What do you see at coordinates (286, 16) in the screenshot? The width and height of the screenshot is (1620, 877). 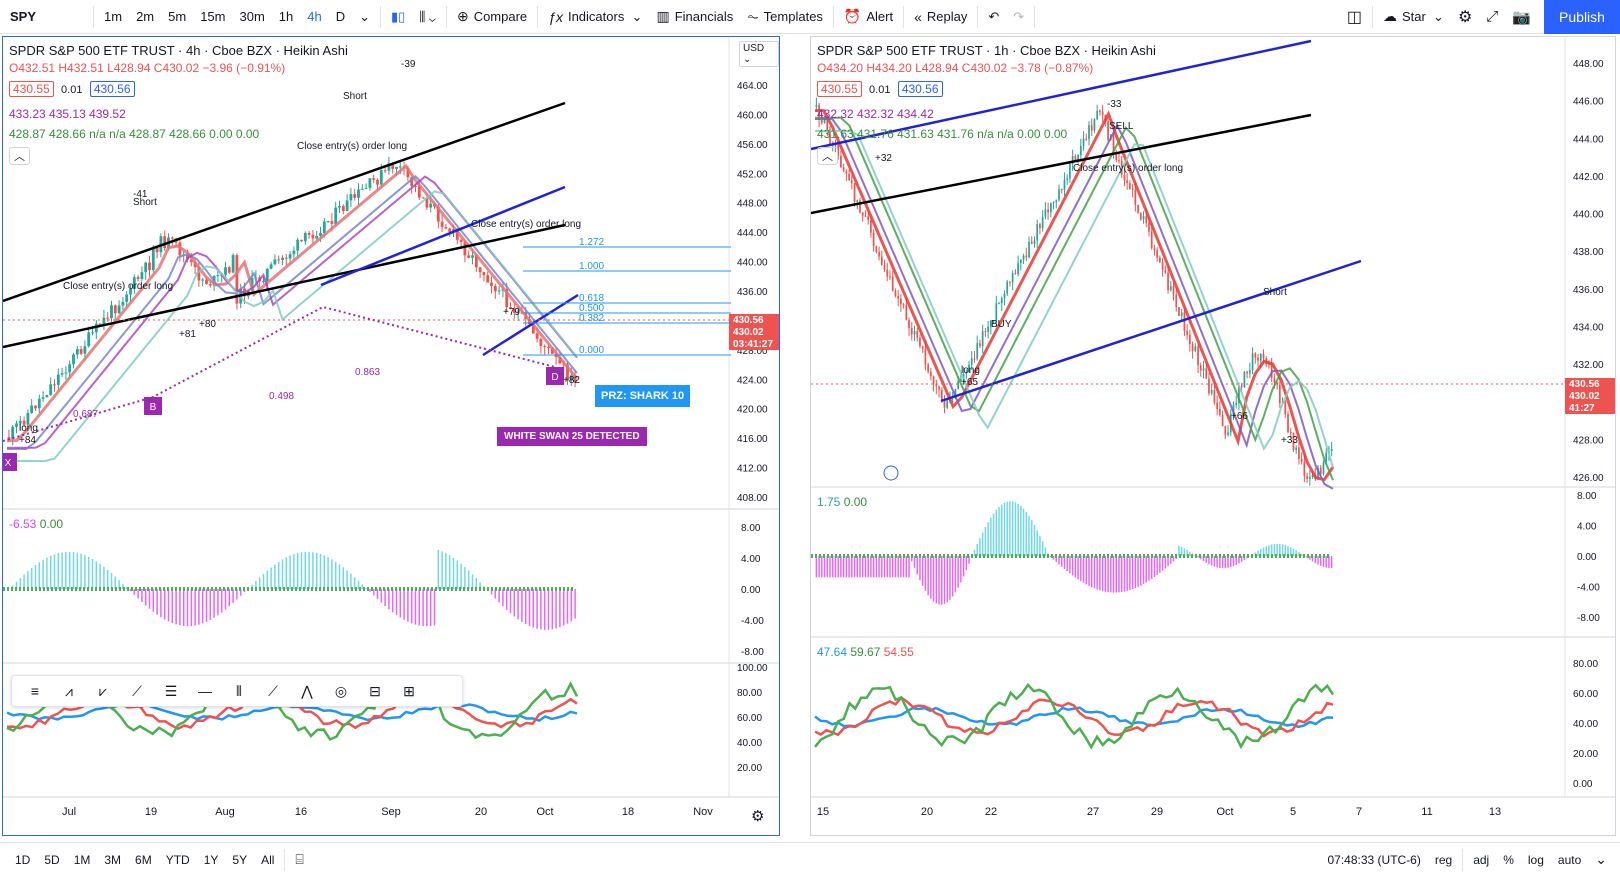 I see `interval-1h: 1h` at bounding box center [286, 16].